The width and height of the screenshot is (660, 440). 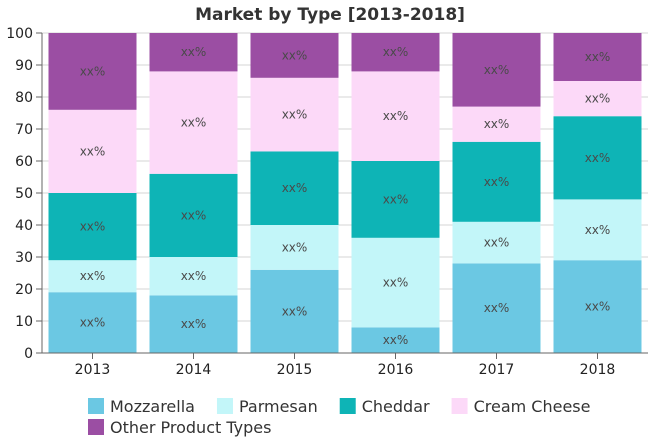 What do you see at coordinates (194, 370) in the screenshot?
I see `x-tick-label: 2014` at bounding box center [194, 370].